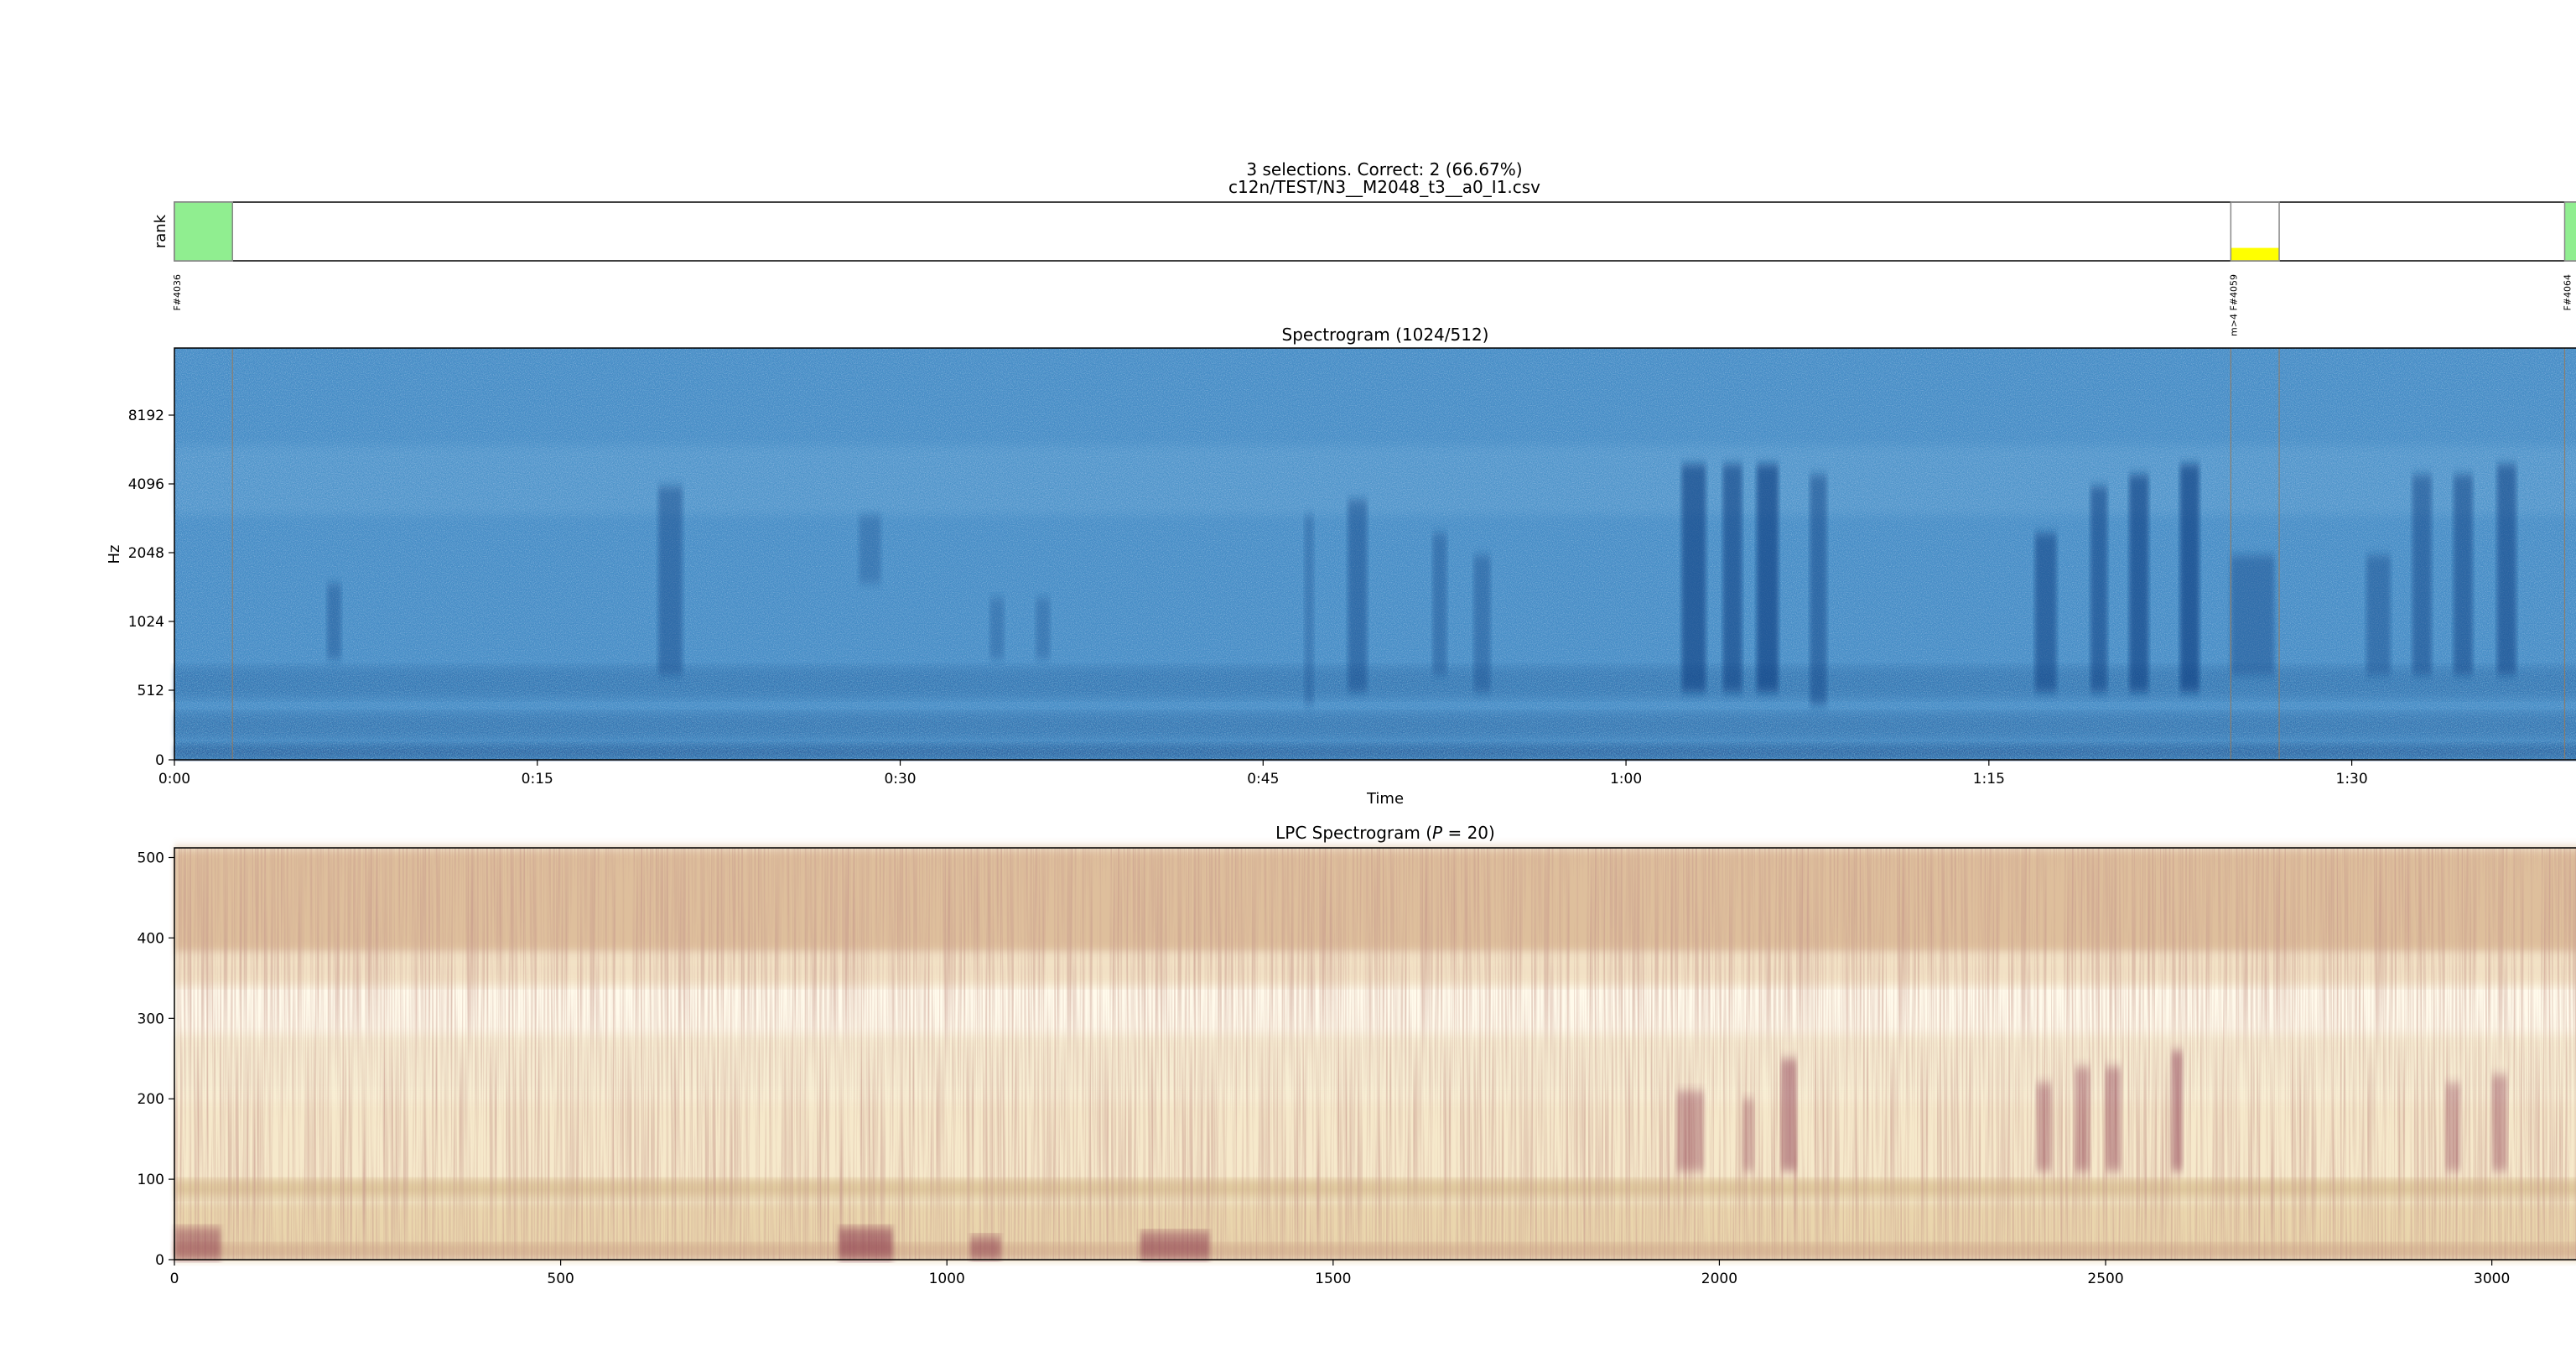 The width and height of the screenshot is (2576, 1367). I want to click on figure-title-line1: 3 selections. Correct: 2 (66.67%), so click(1384, 169).